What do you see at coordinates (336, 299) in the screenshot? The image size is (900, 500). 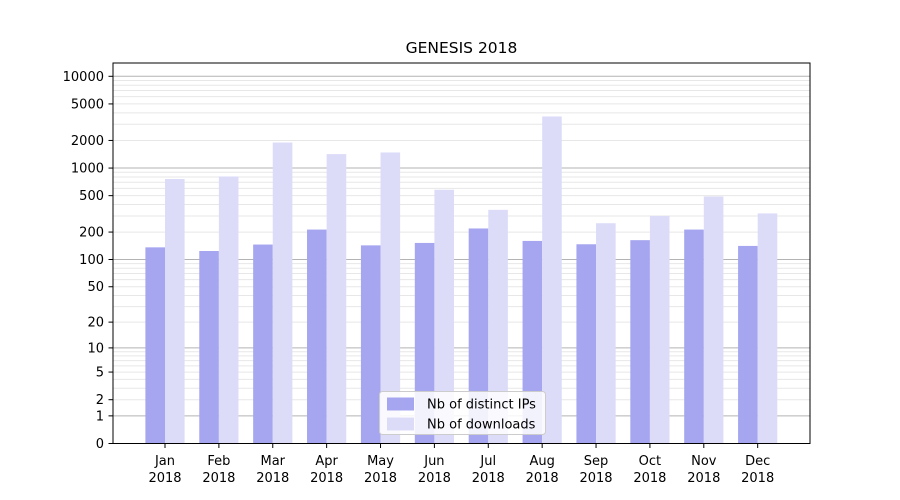 I see `bar-nb-of-downloads-apr-2018` at bounding box center [336, 299].